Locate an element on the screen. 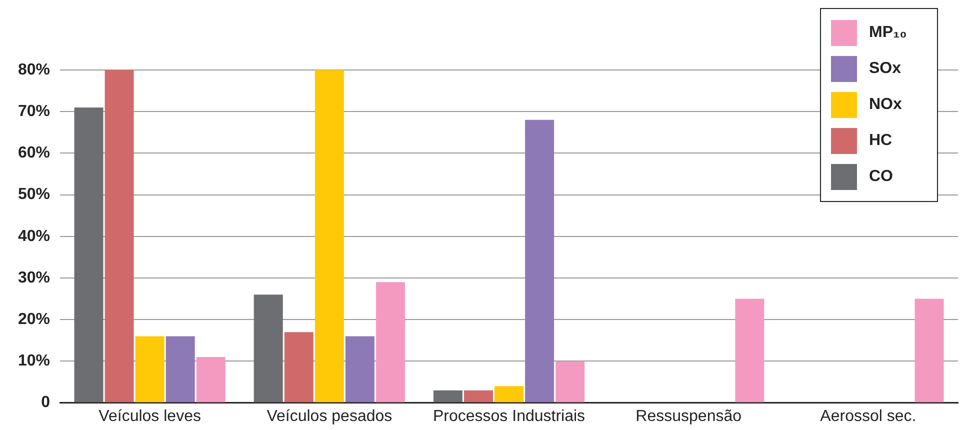 The image size is (972, 430). y-tick-label: 50% is located at coordinates (34, 195).